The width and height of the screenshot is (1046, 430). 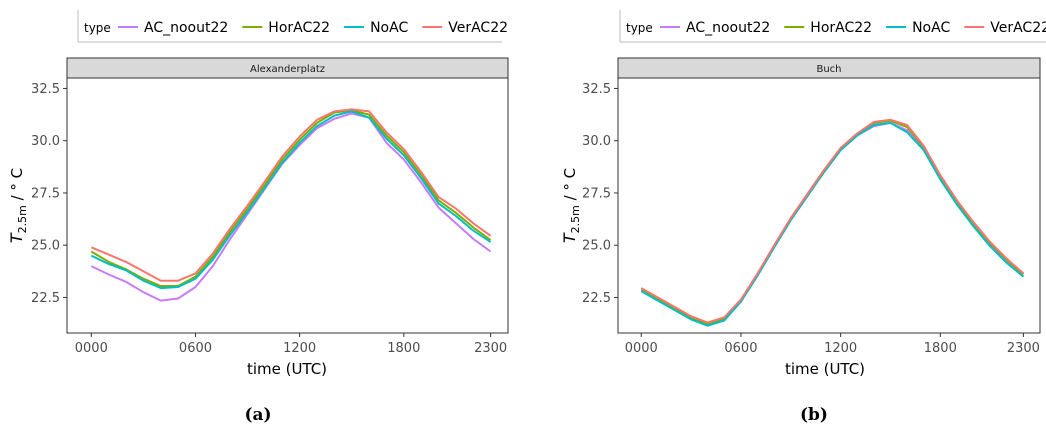 I want to click on panel-caption: (a), so click(x=257, y=415).